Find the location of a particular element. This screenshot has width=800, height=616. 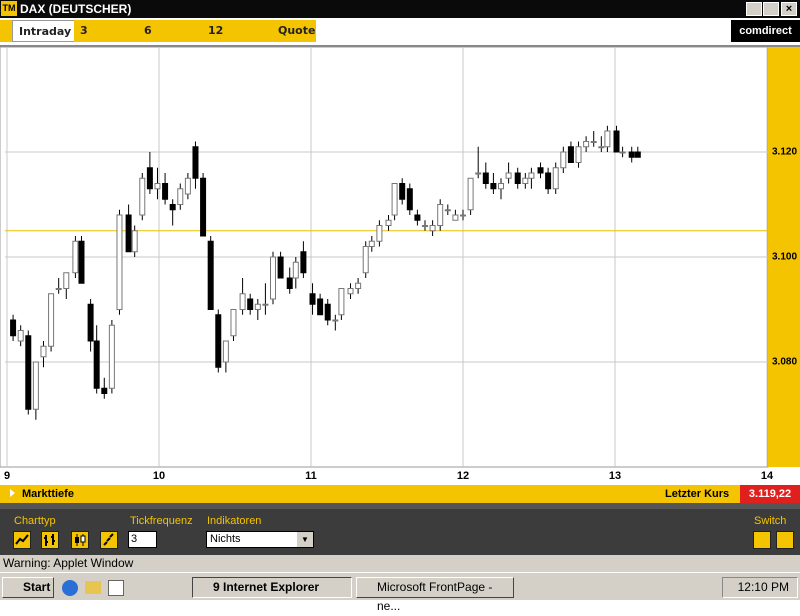

control-panel is located at coordinates (400, 529).